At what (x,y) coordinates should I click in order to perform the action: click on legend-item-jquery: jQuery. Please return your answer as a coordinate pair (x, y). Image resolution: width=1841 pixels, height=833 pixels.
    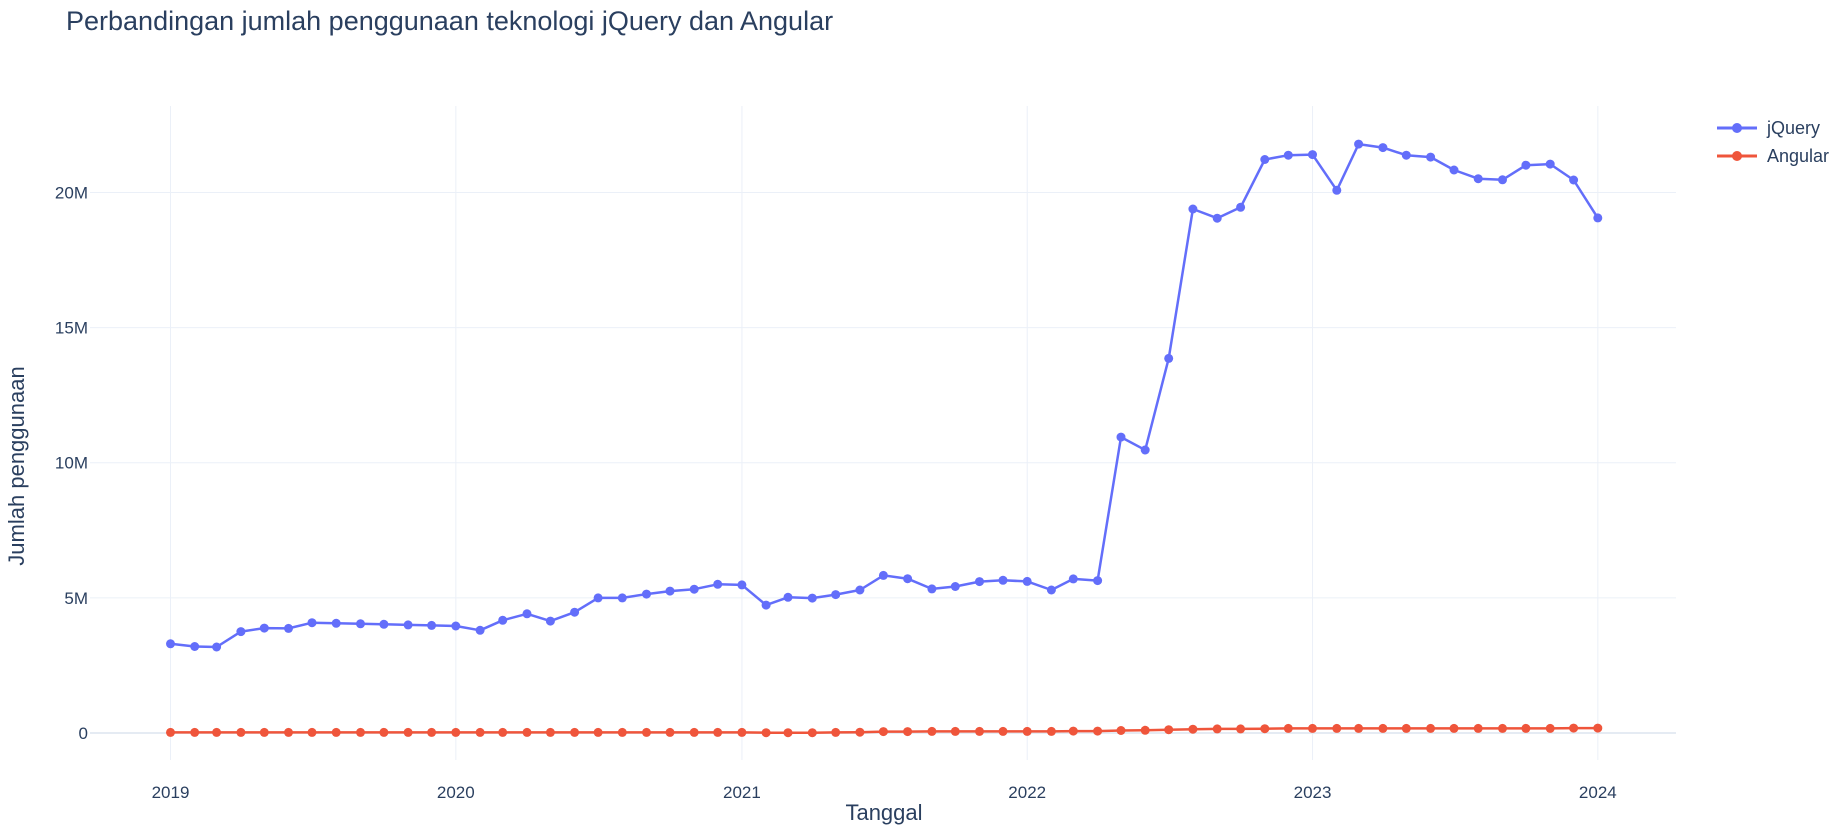
    Looking at the image, I should click on (1768, 128).